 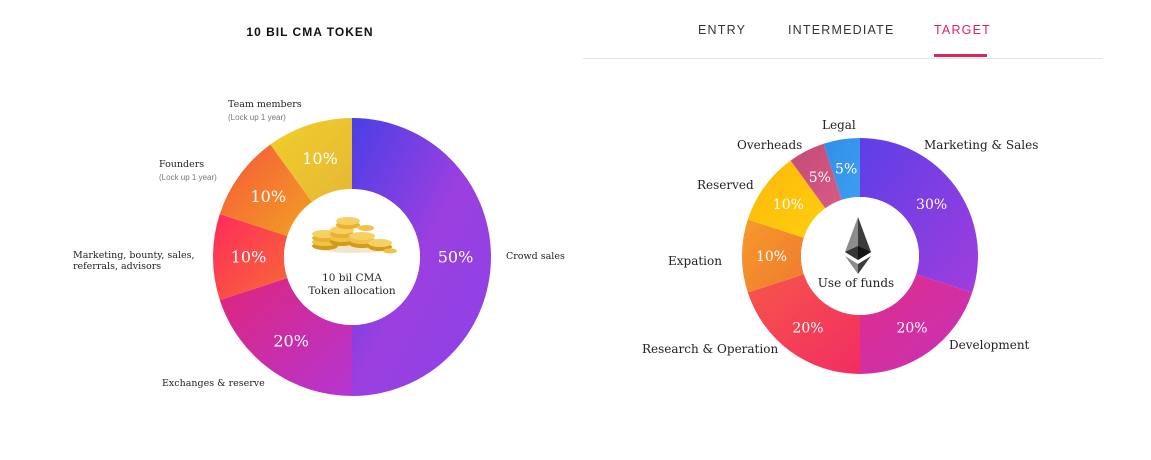 I want to click on slice-team-members, so click(x=311, y=160).